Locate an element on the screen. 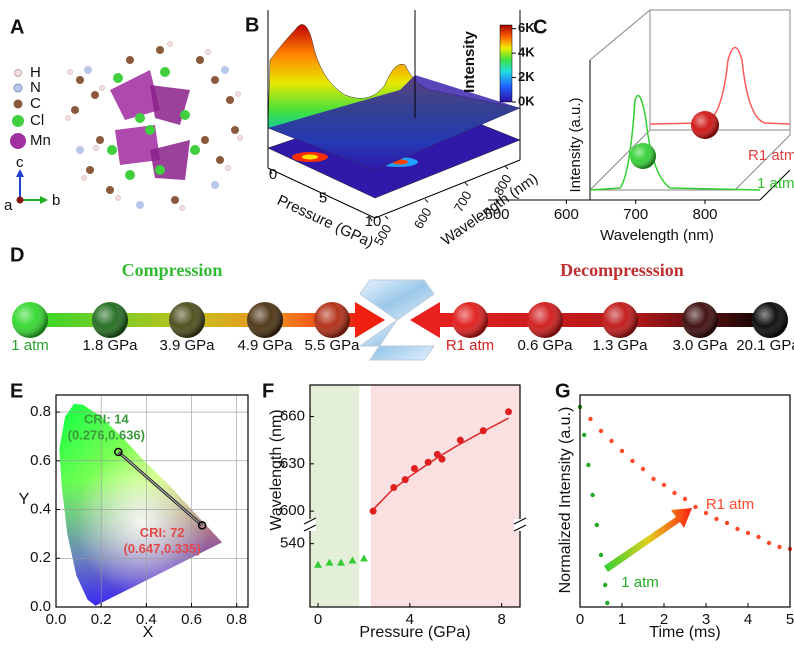  point-label: CRI: 14 is located at coordinates (107, 418).